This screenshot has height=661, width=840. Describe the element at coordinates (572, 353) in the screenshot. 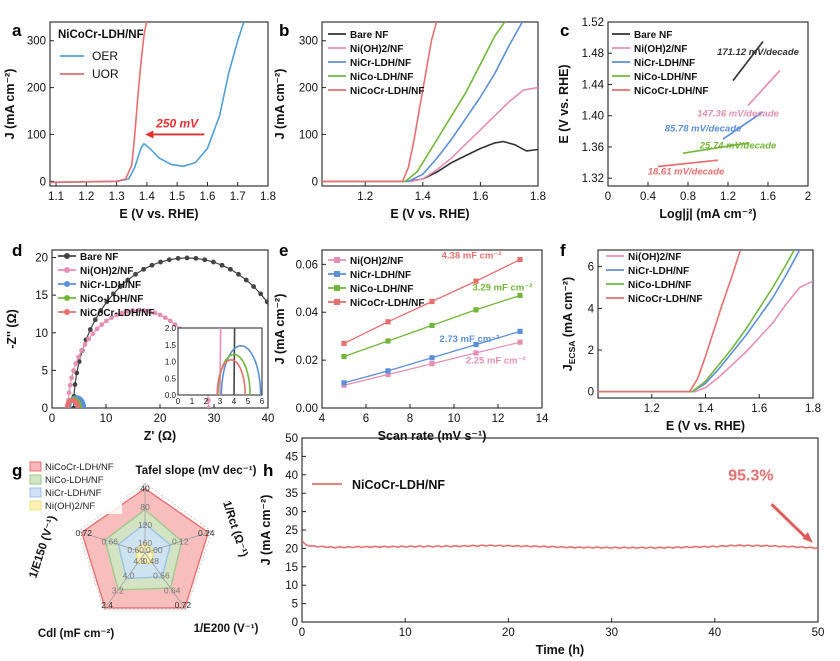

I see `ylabel-sub: ECSA` at that location.